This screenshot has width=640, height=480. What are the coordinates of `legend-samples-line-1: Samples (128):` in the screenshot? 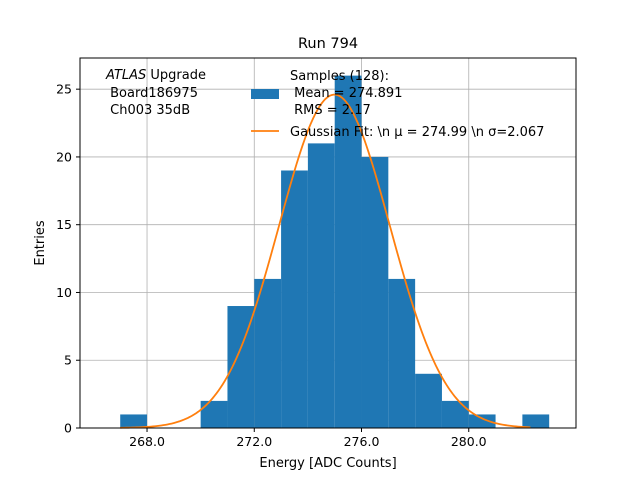 It's located at (339, 76).